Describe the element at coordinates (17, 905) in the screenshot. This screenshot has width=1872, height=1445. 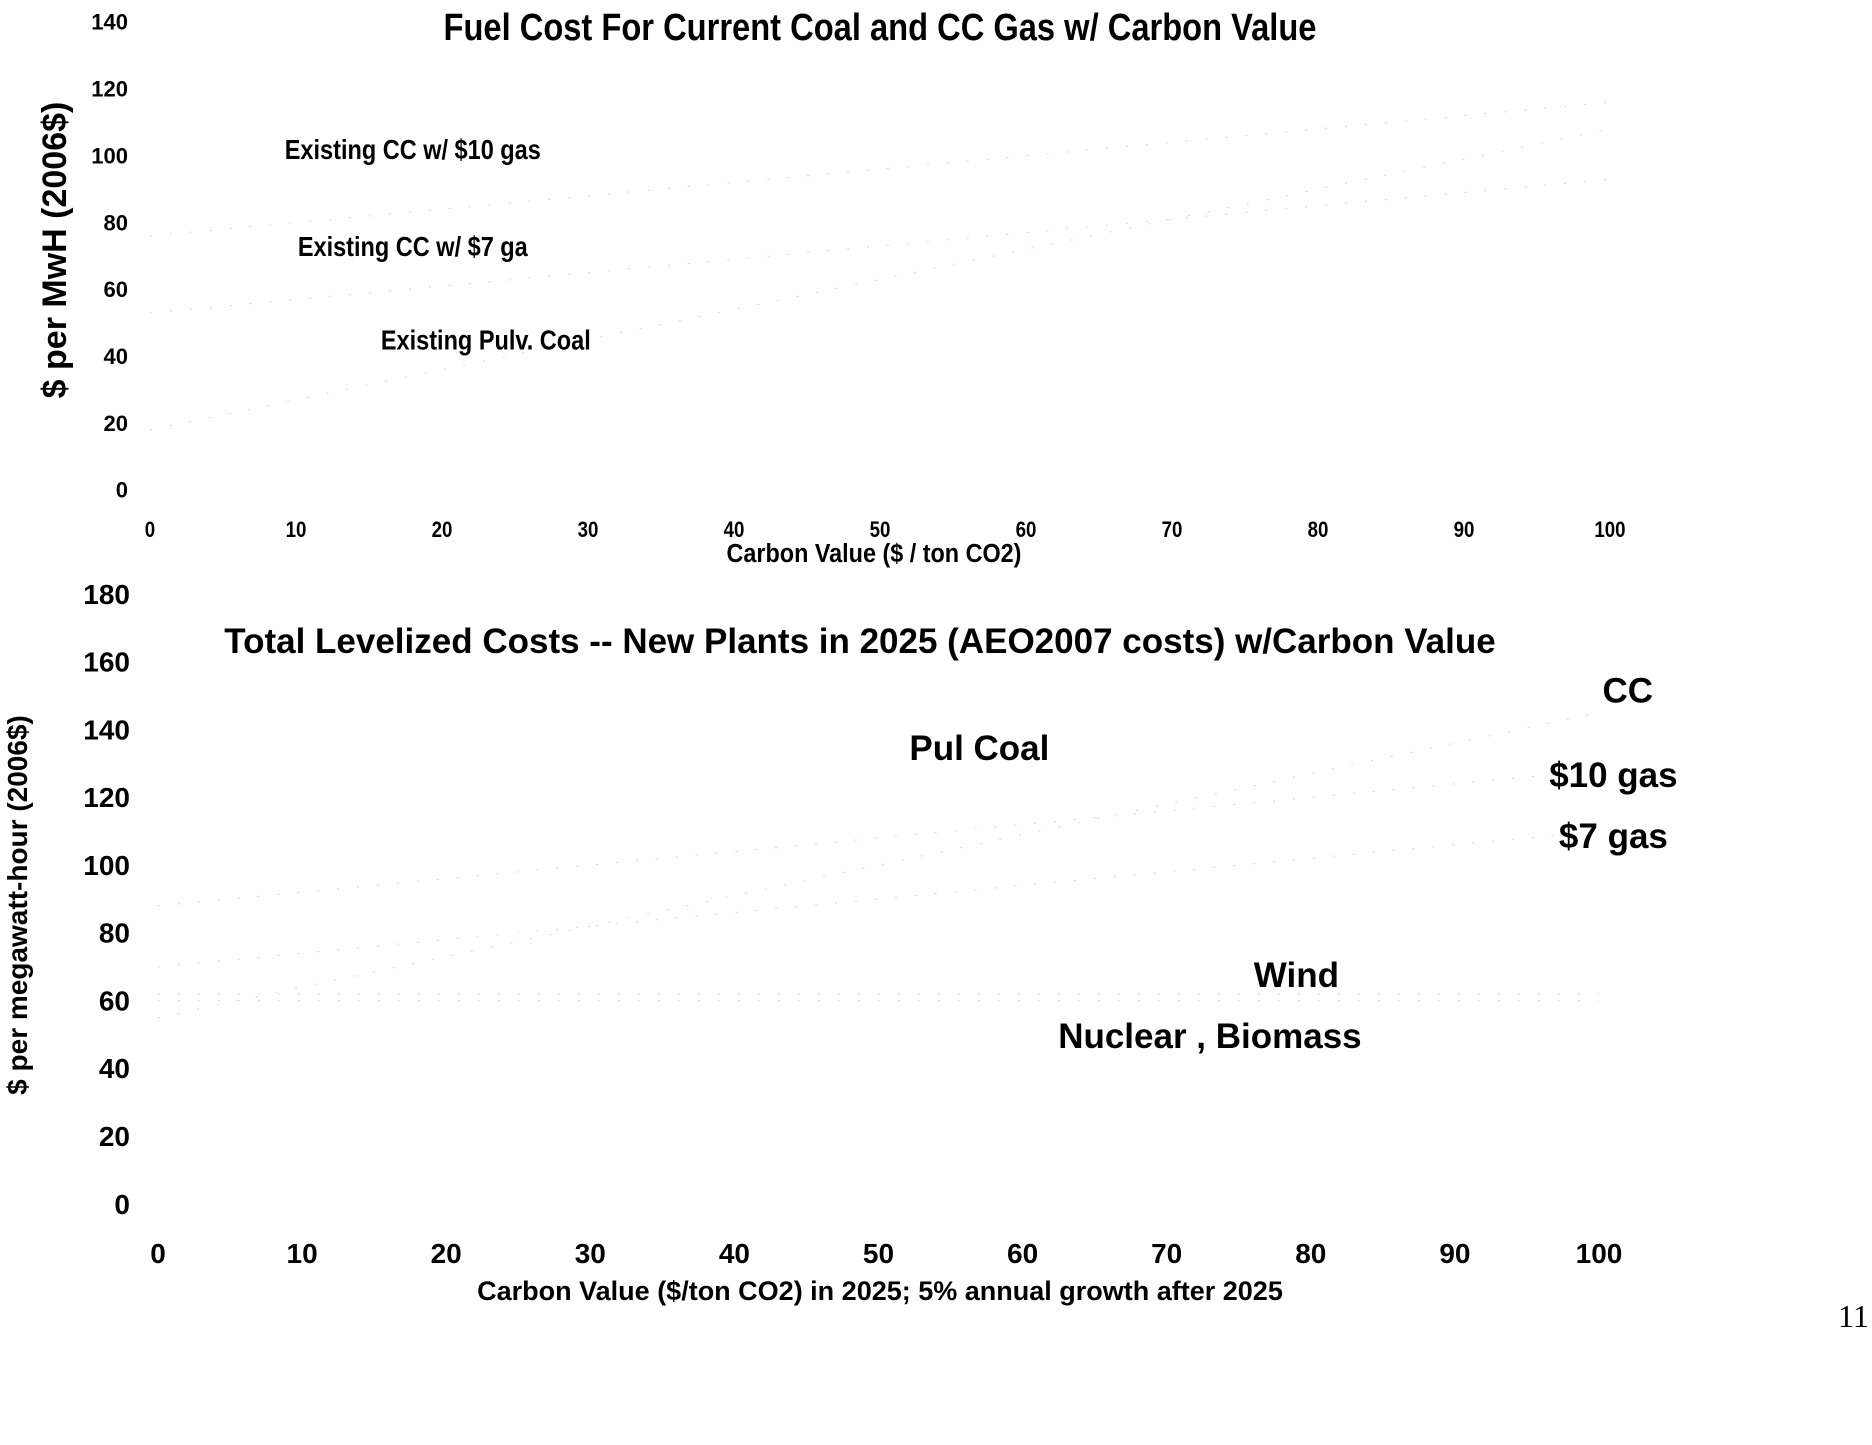
I see `y-axis-label: $ per megawatt-hour (2006$)` at that location.